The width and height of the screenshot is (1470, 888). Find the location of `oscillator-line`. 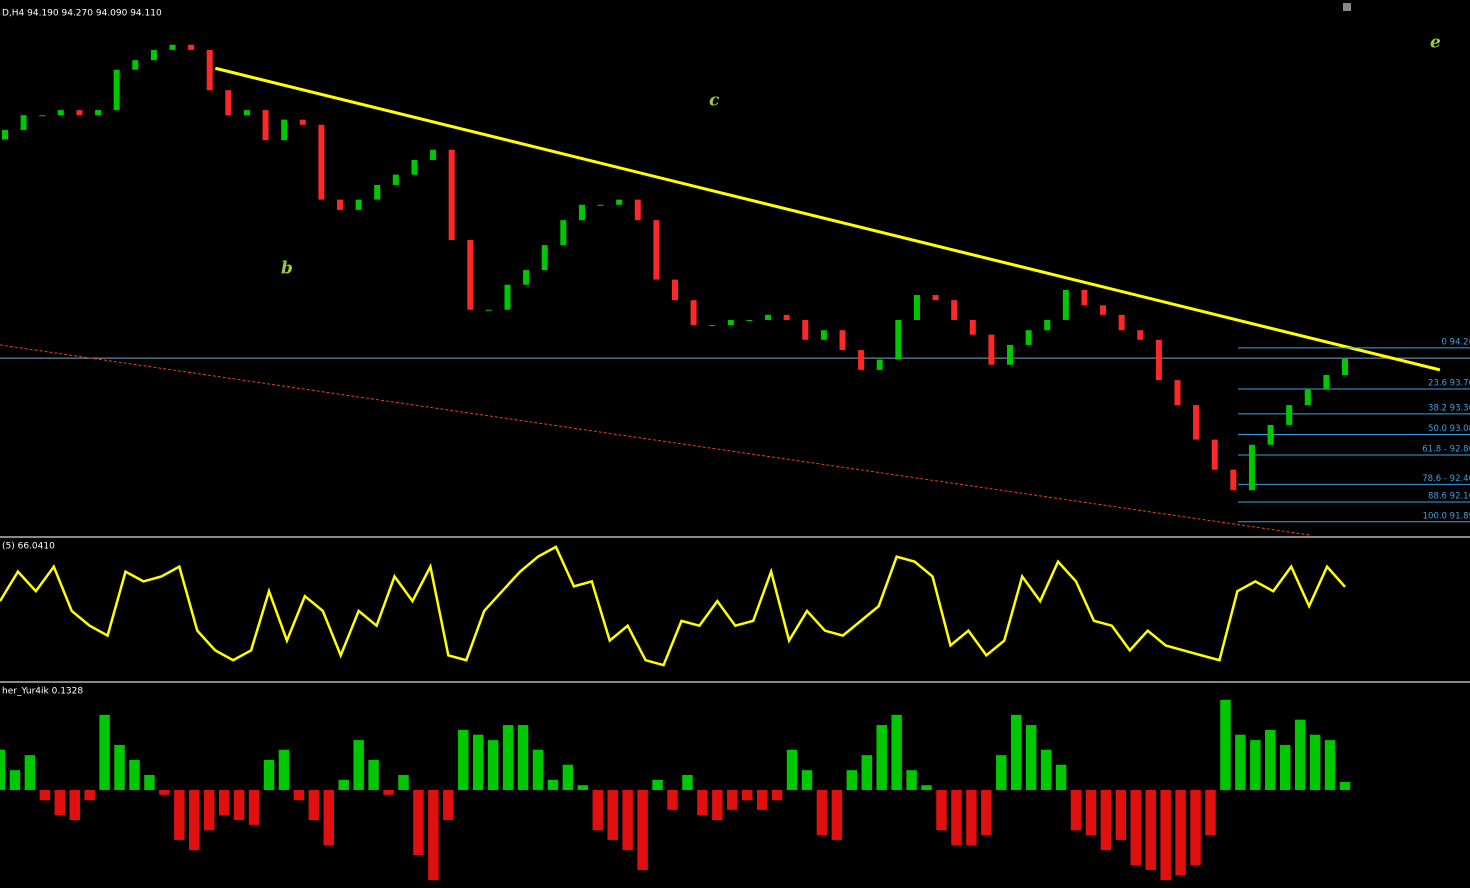

oscillator-line is located at coordinates (673, 606).